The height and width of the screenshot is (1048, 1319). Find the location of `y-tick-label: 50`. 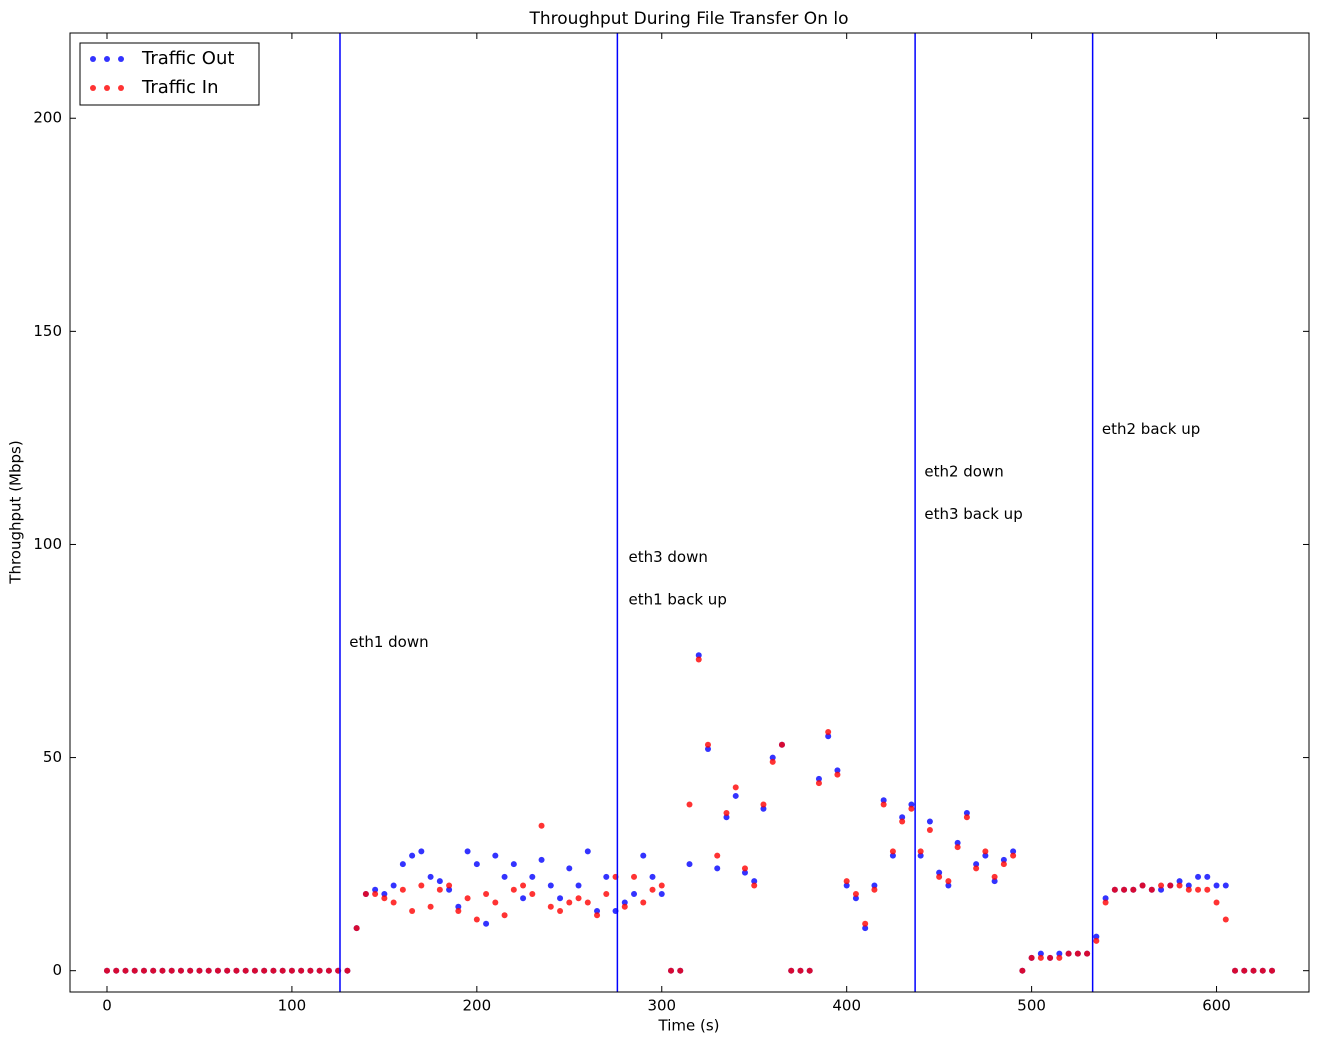

y-tick-label: 50 is located at coordinates (52, 757).